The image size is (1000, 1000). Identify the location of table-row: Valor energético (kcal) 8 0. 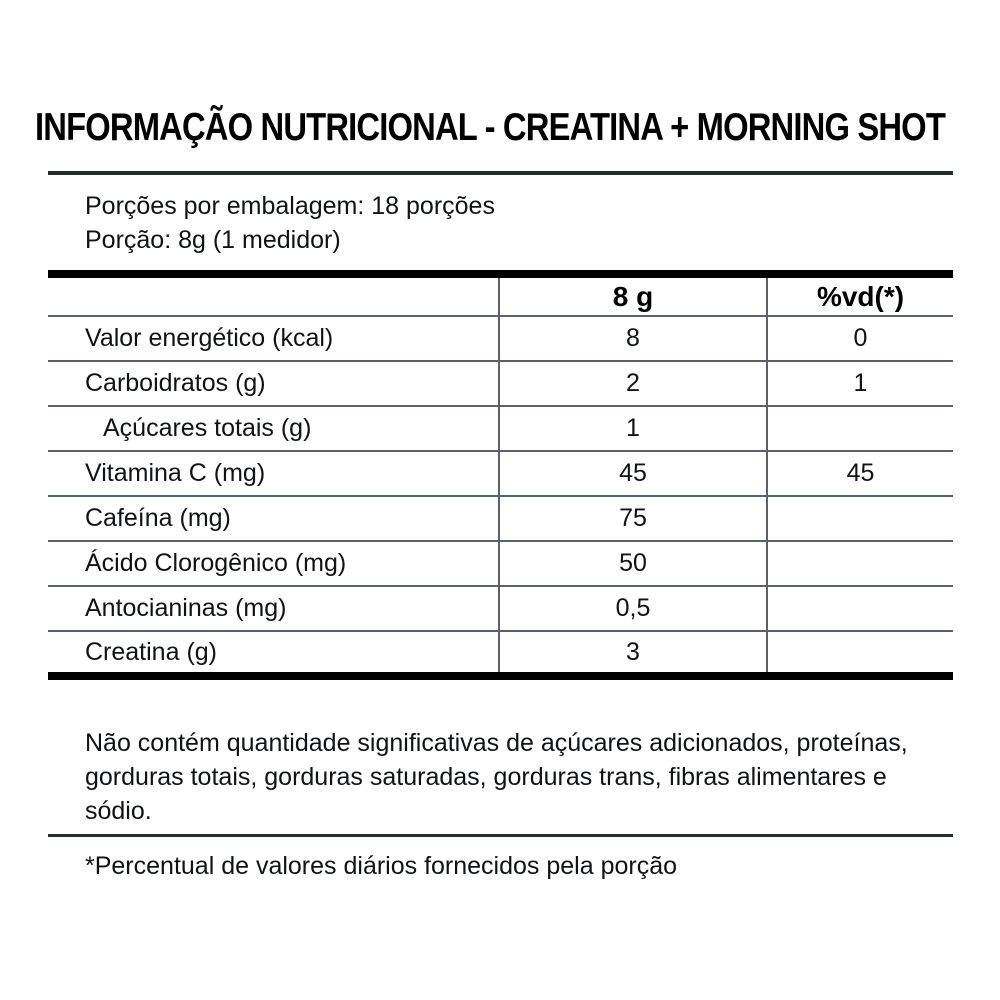
(500, 338).